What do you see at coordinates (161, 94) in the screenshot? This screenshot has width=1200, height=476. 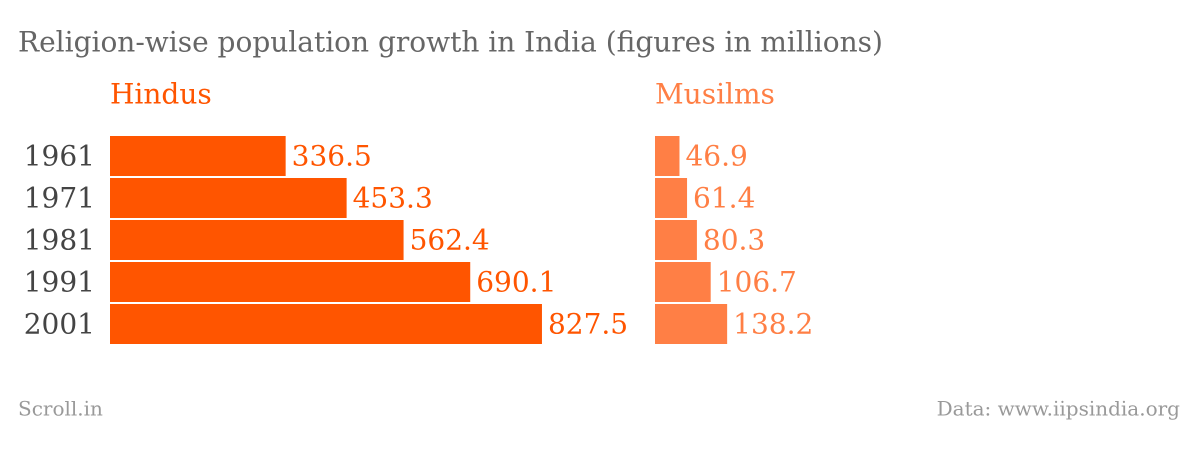 I see `panel-title: Hindus` at bounding box center [161, 94].